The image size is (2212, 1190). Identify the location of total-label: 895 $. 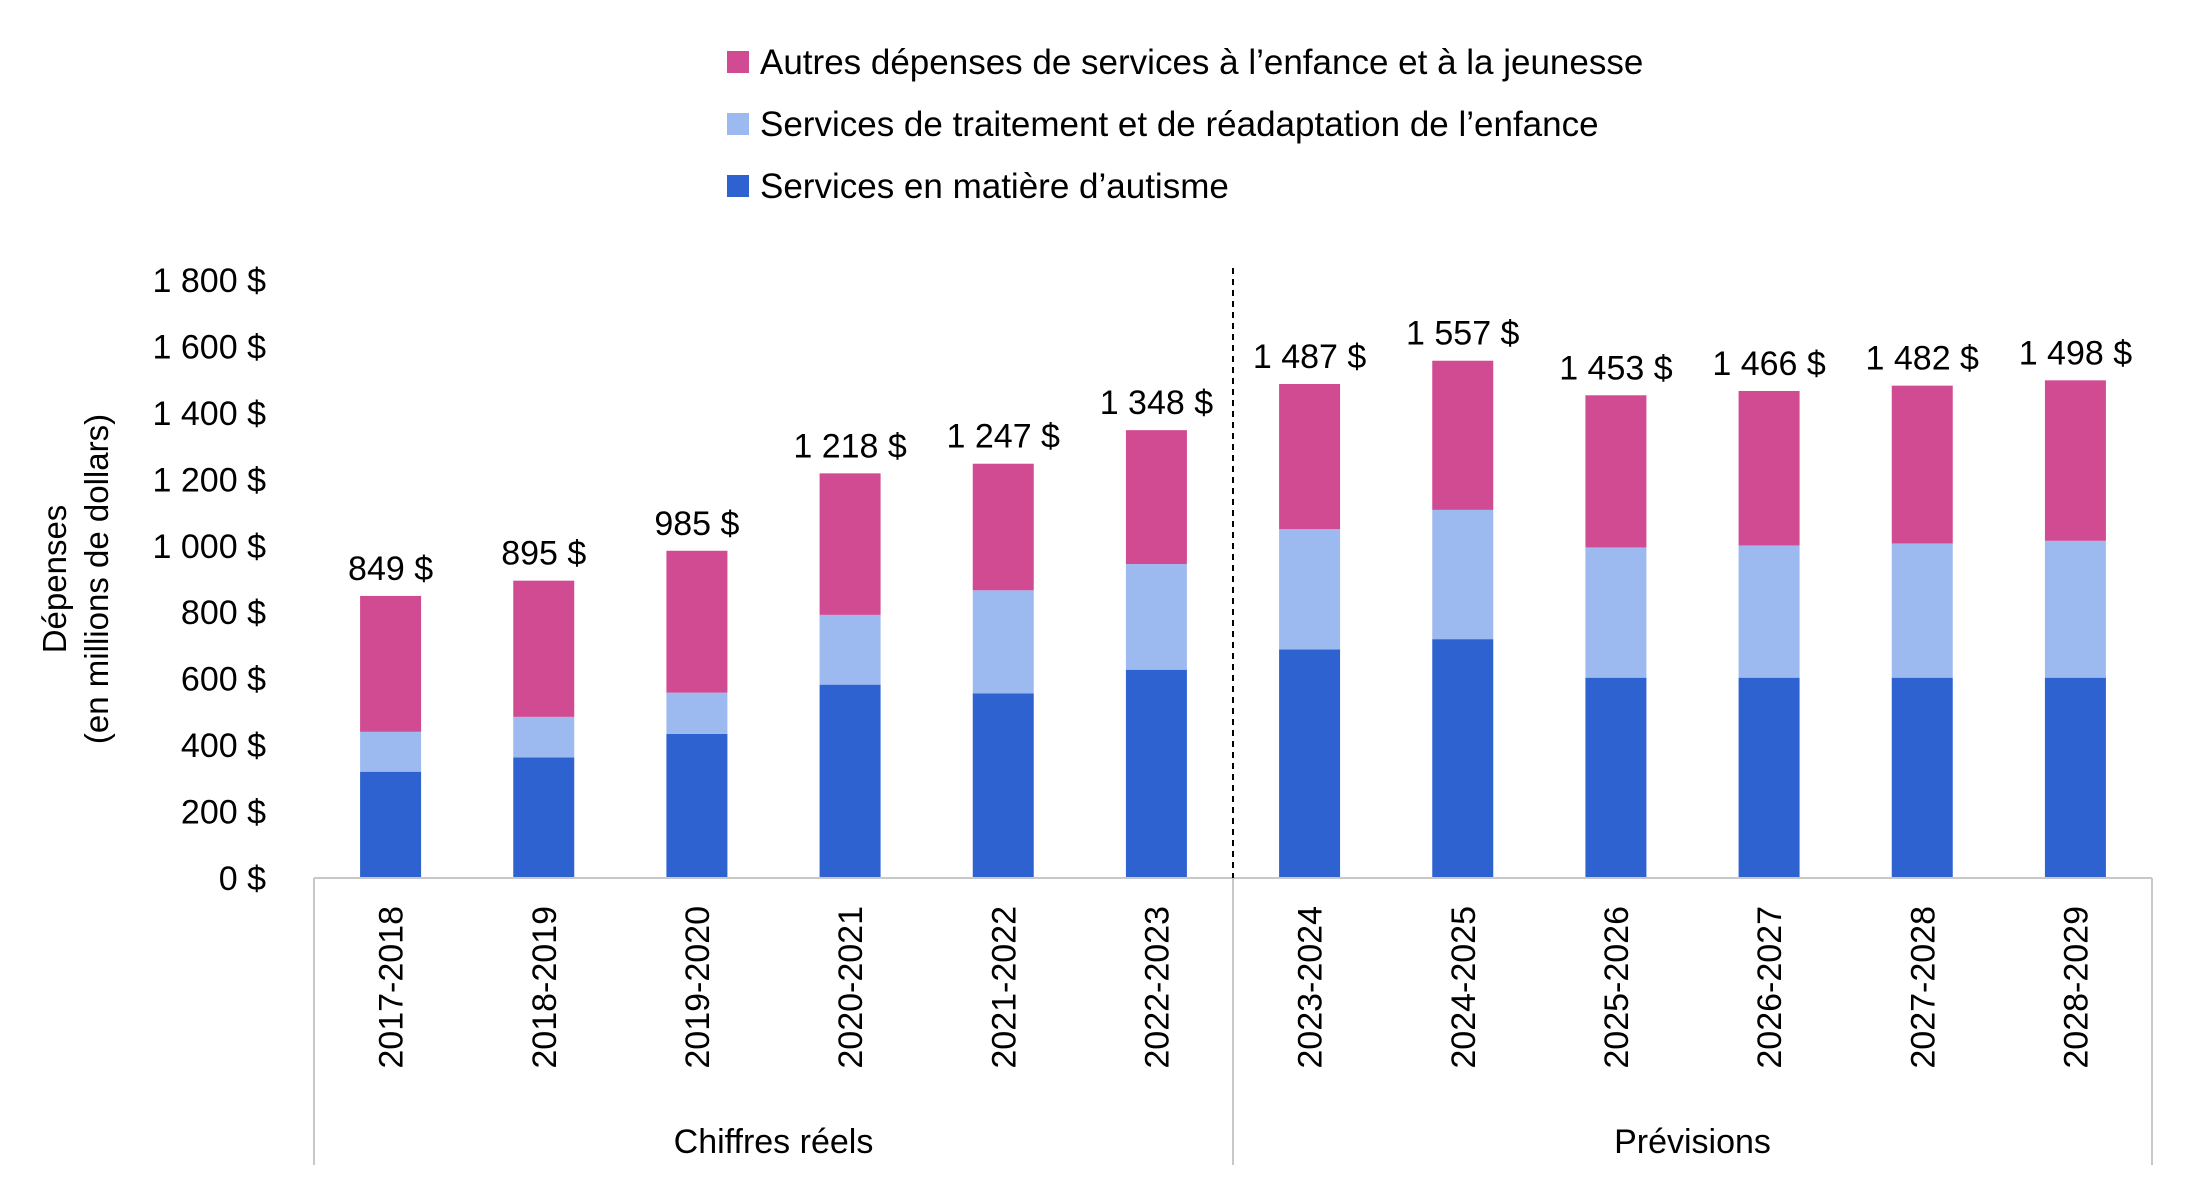
(543, 554).